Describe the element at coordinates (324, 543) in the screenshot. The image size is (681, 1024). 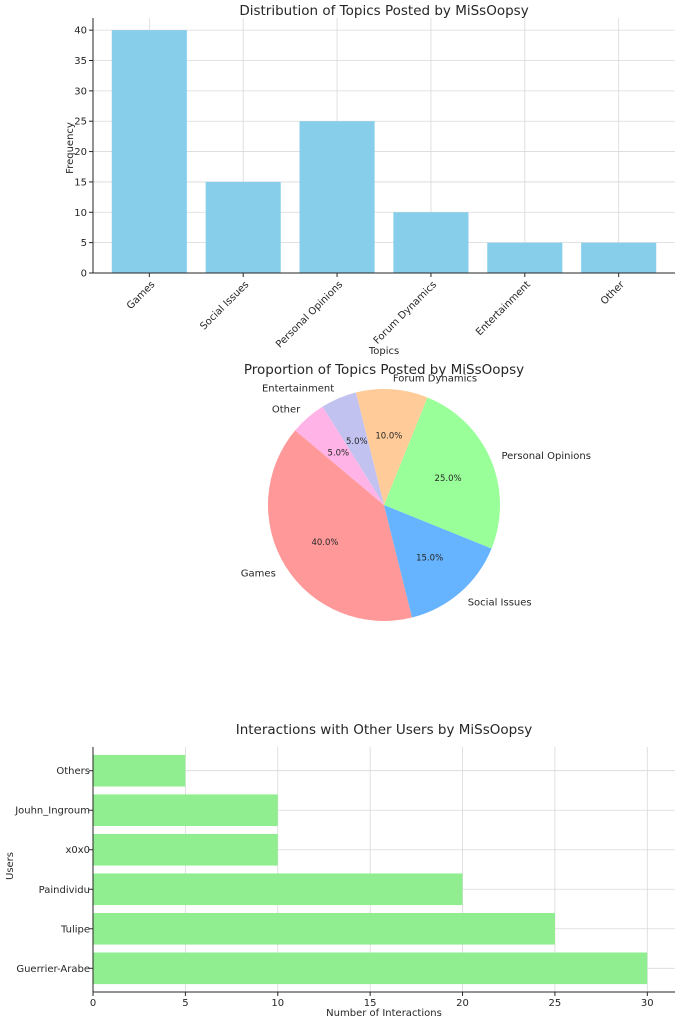
I see `pie-percent-games: 40.0%` at that location.